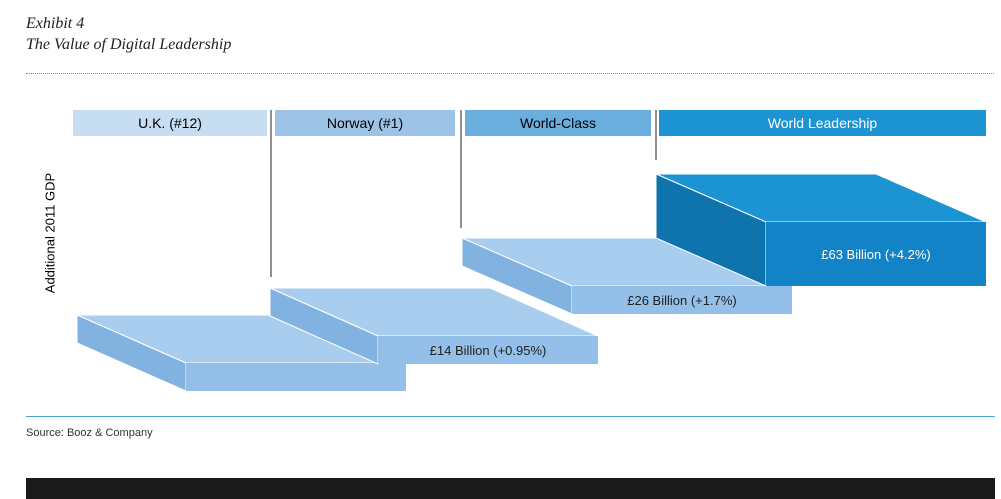  I want to click on step-value-label-2: £14 Billion (+0.95%), so click(488, 350).